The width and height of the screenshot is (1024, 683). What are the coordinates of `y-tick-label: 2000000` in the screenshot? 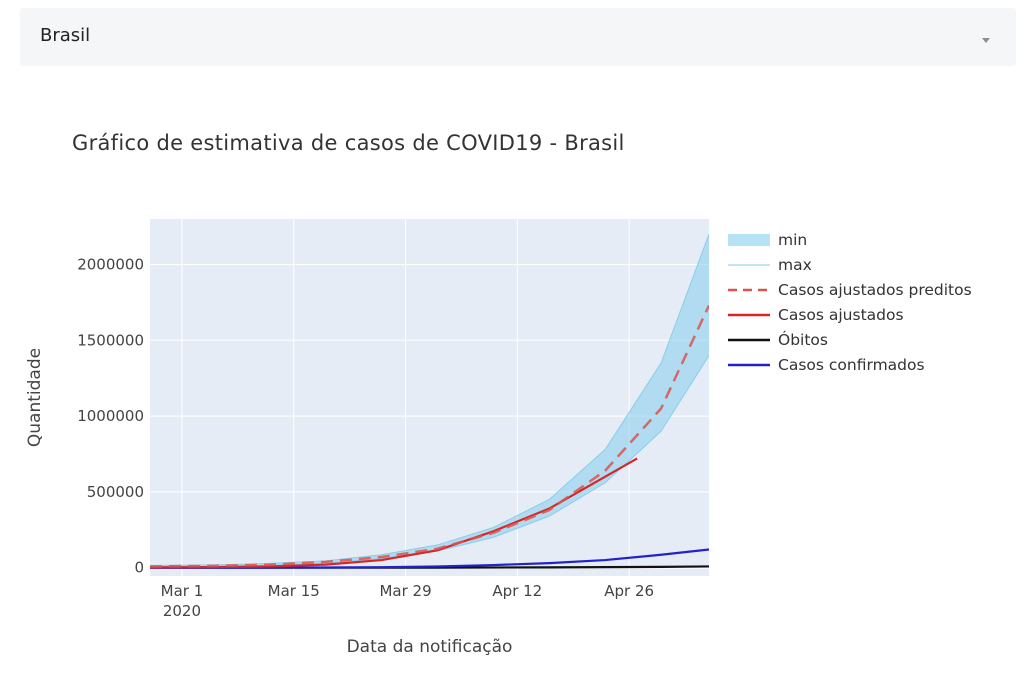 It's located at (110, 264).